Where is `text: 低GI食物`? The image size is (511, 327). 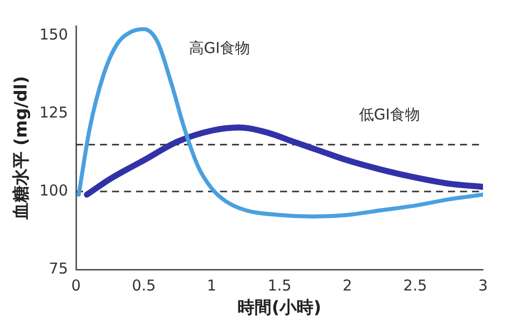
text: 低GI食物 is located at coordinates (389, 114).